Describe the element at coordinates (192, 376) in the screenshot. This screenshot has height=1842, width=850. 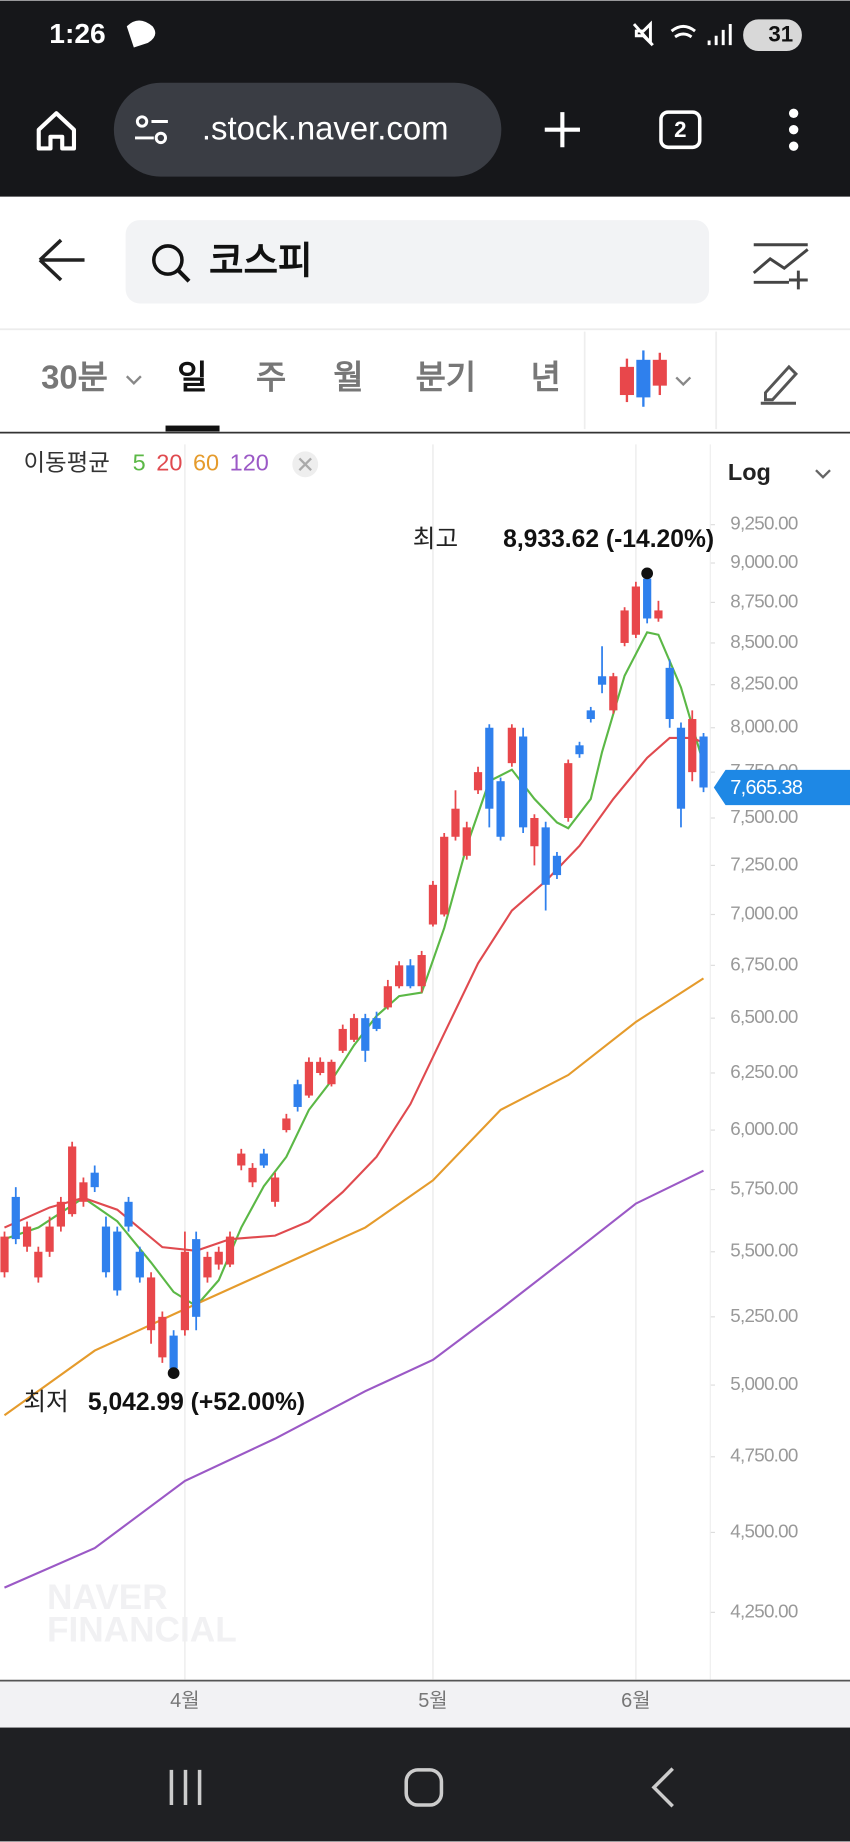
I see `period-tab: 일` at that location.